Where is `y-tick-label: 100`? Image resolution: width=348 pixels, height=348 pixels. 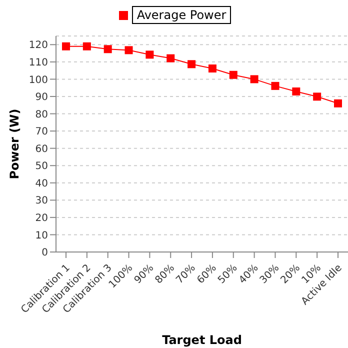 y-tick-label: 100 is located at coordinates (38, 80).